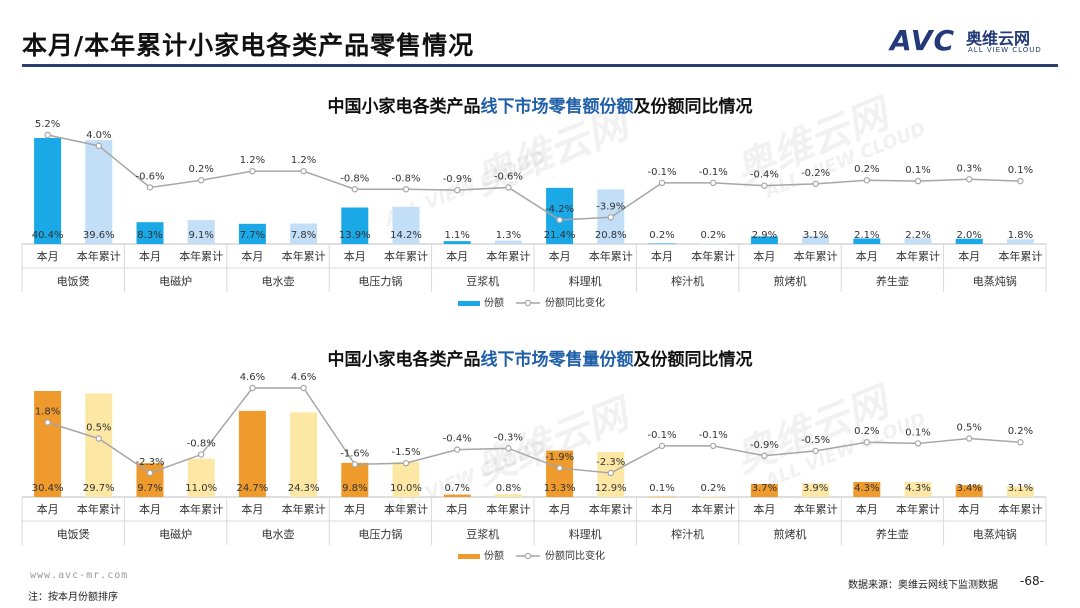 The image size is (1080, 608). Describe the element at coordinates (253, 488) in the screenshot. I see `bar-value-label: 24.7%` at that location.